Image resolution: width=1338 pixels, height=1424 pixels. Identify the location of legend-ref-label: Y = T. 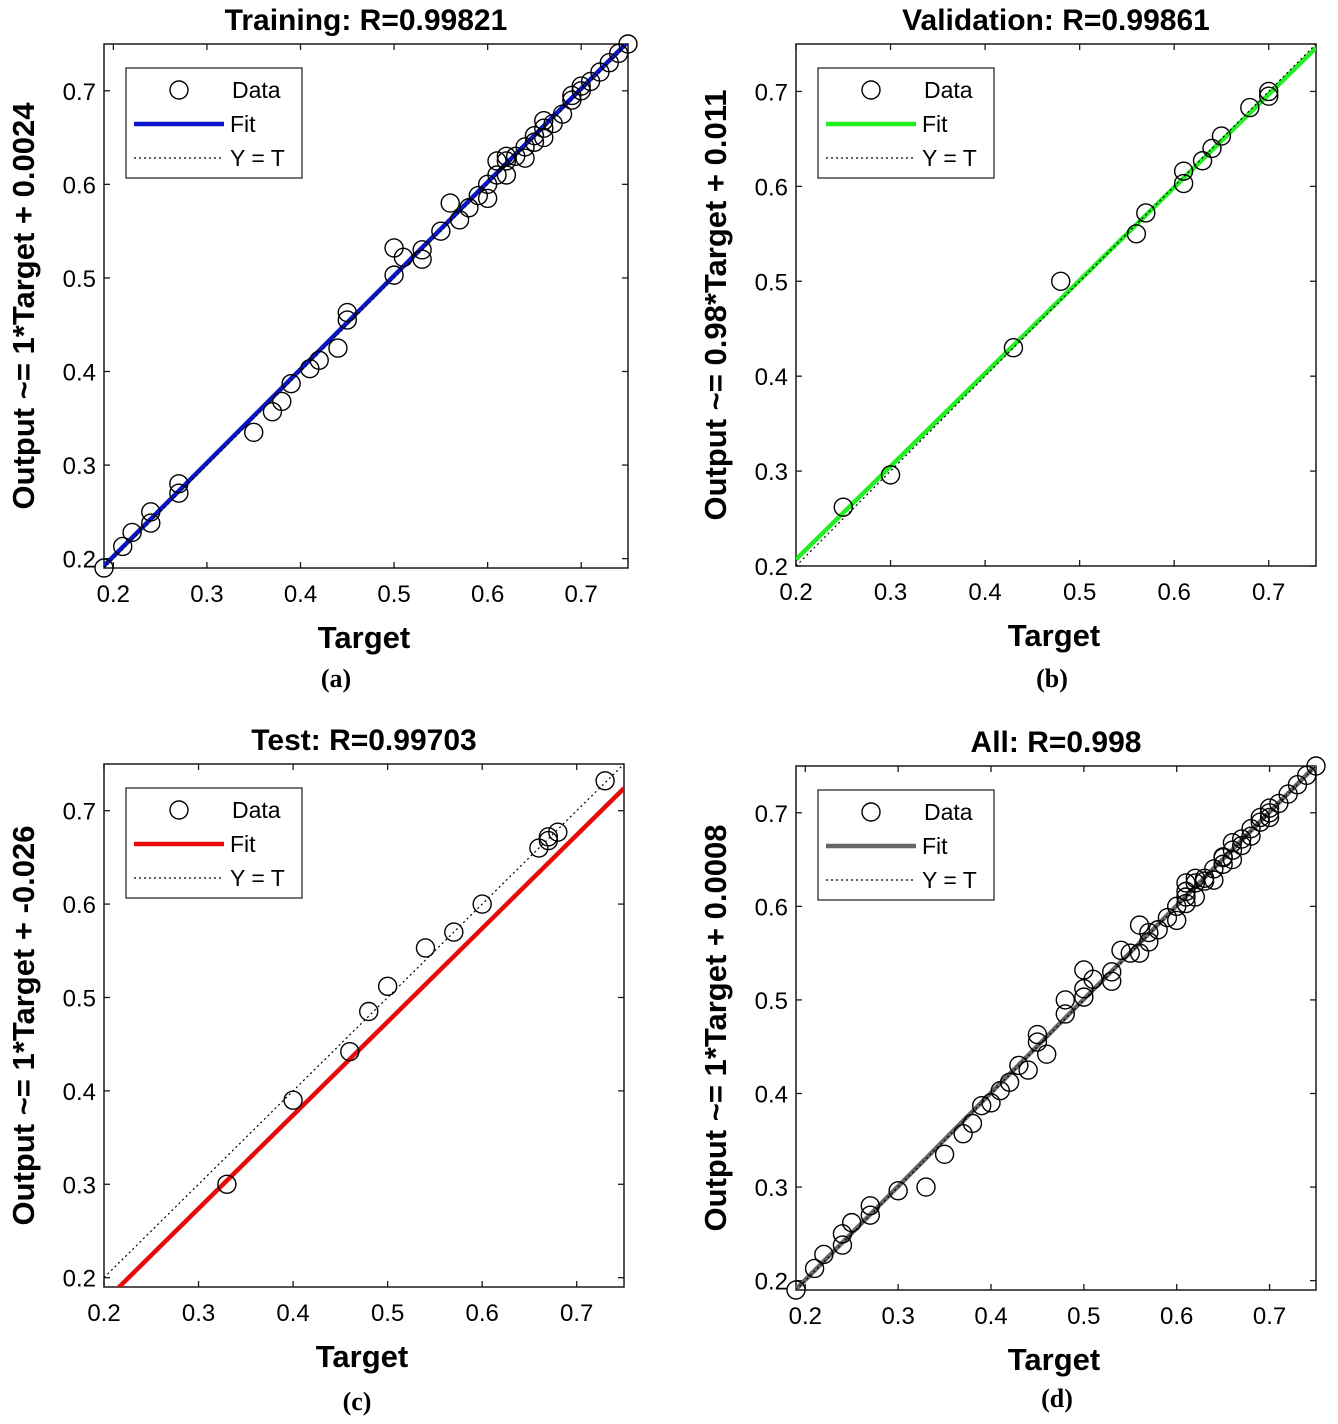
(257, 158).